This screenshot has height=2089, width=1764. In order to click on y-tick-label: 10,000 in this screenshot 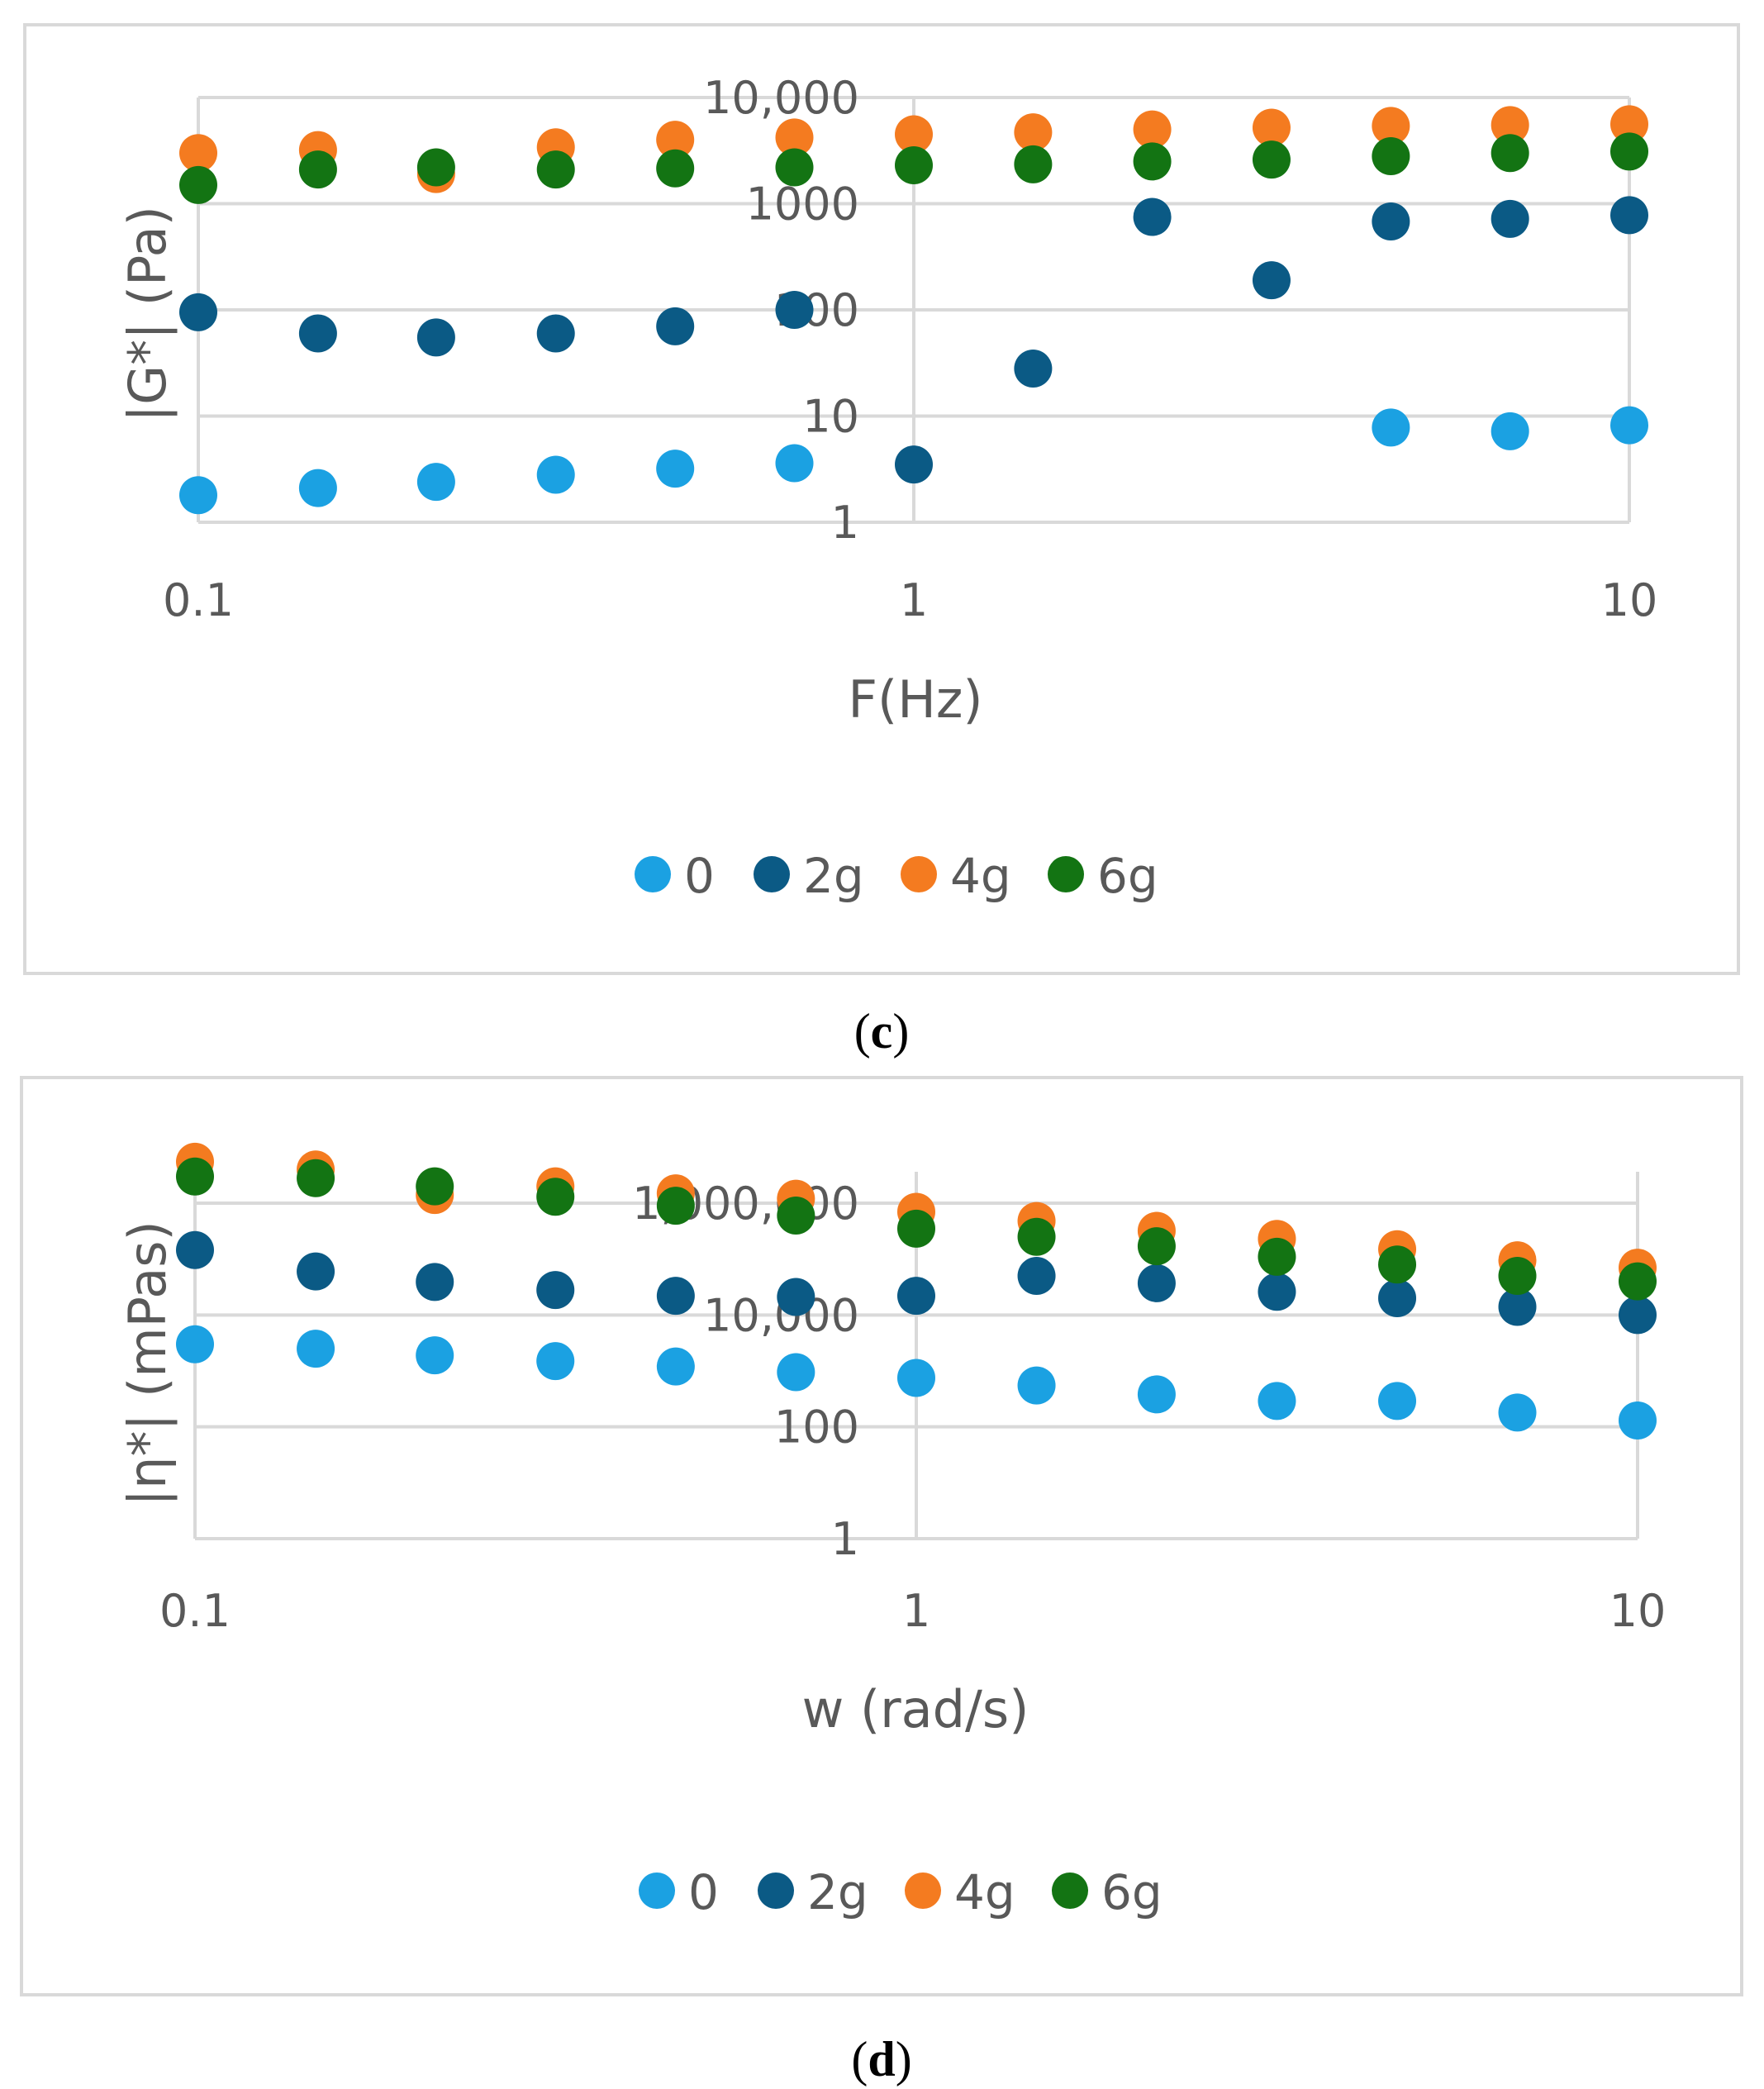, I will do `click(781, 98)`.